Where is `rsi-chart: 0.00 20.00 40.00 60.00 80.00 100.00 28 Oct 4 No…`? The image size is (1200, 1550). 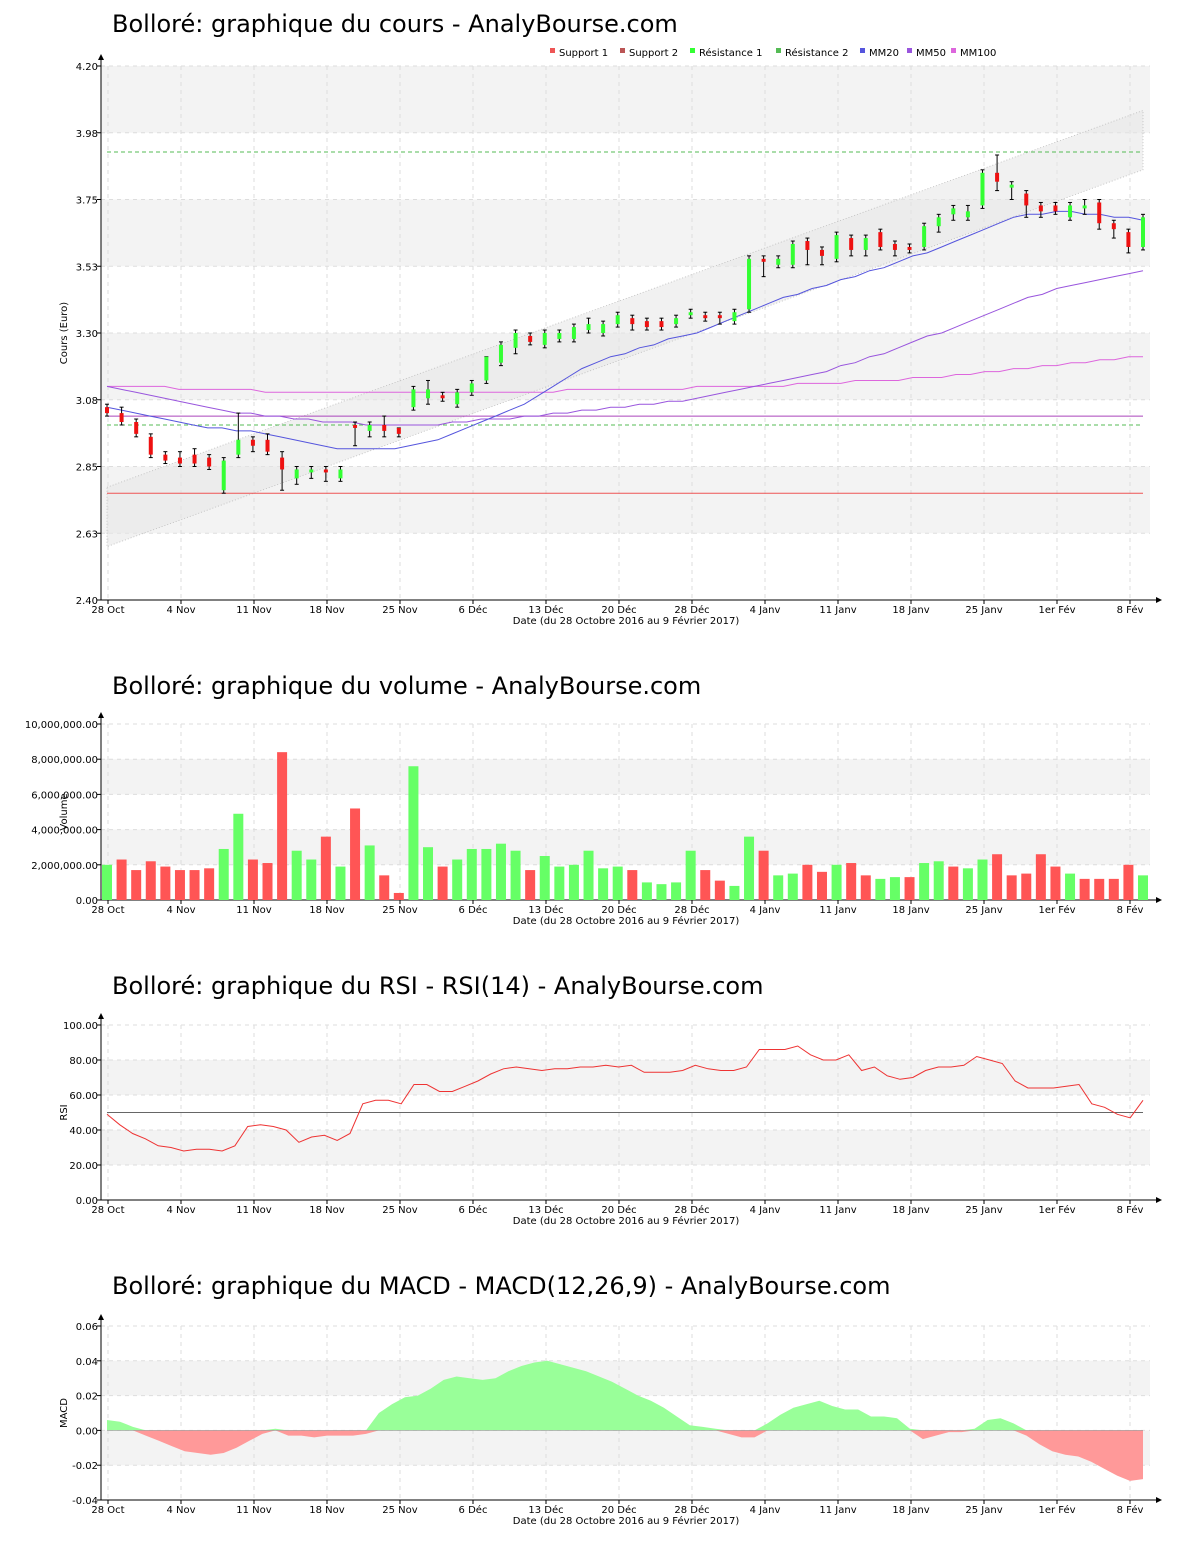 rsi-chart: 0.00 20.00 40.00 60.00 80.00 100.00 28 Oct 4 No… is located at coordinates (610, 1120).